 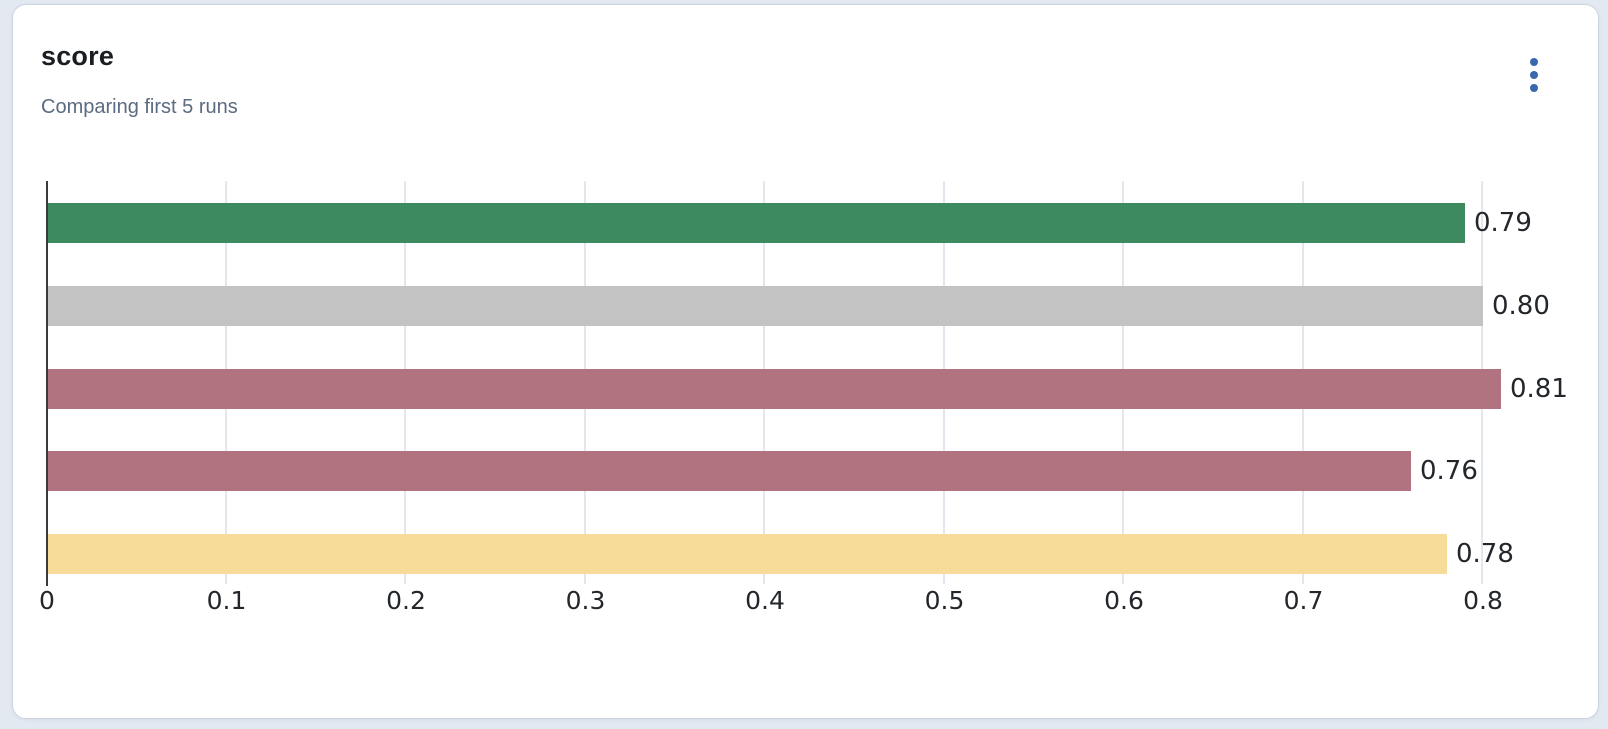 I want to click on x-tick-label: 0.4, so click(x=765, y=600).